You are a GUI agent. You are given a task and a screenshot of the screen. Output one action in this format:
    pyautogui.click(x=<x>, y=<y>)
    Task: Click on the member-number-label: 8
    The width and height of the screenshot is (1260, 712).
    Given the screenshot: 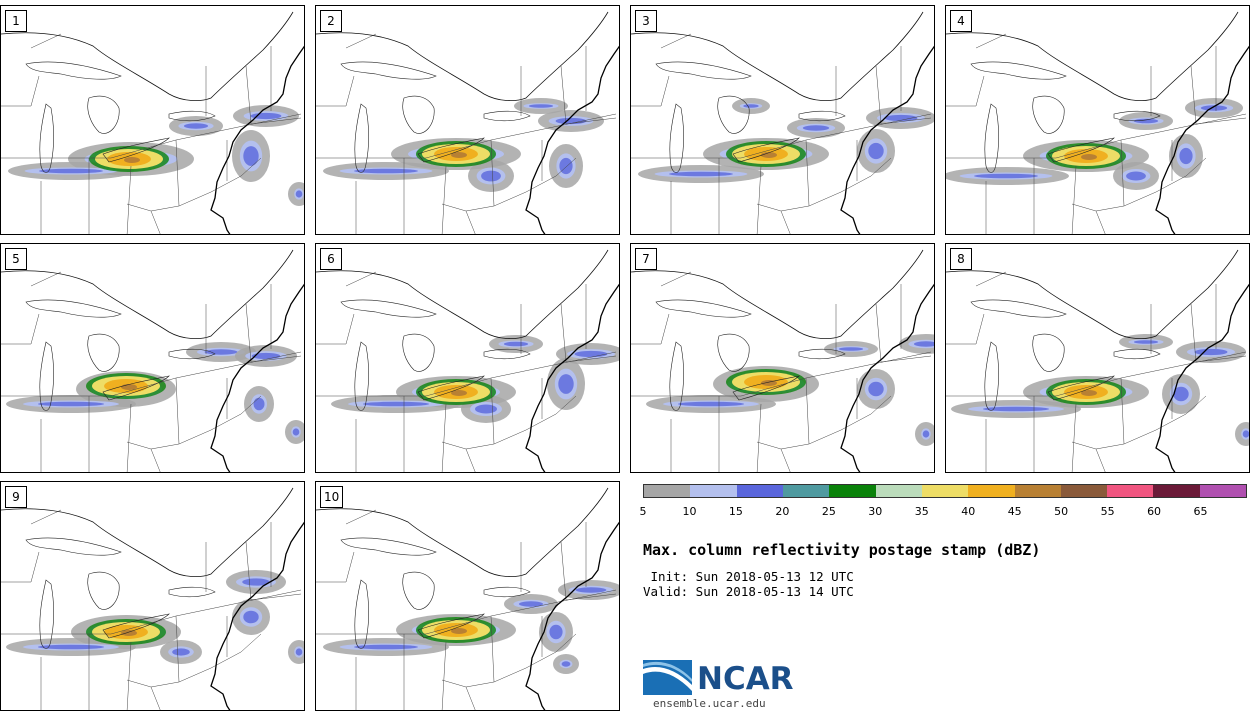 What is the action you would take?
    pyautogui.click(x=961, y=259)
    